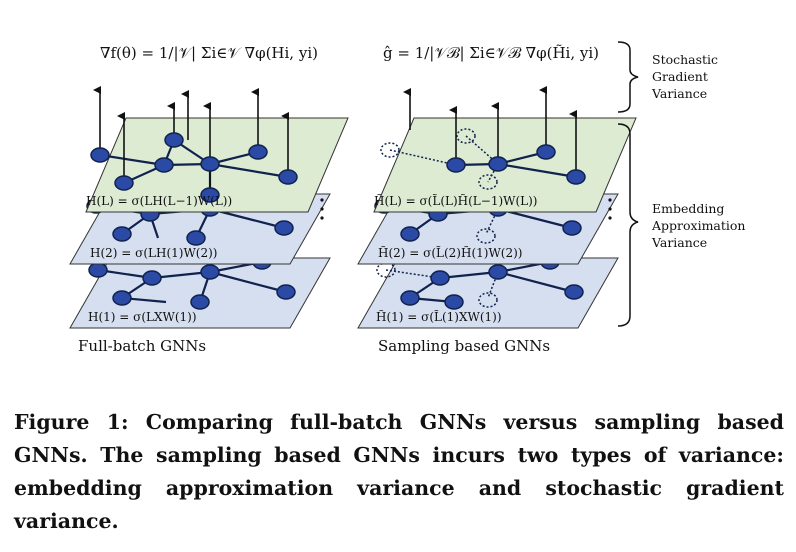 The height and width of the screenshot is (552, 796). What do you see at coordinates (516, 164) in the screenshot?
I see `right-layer-L-nodes` at bounding box center [516, 164].